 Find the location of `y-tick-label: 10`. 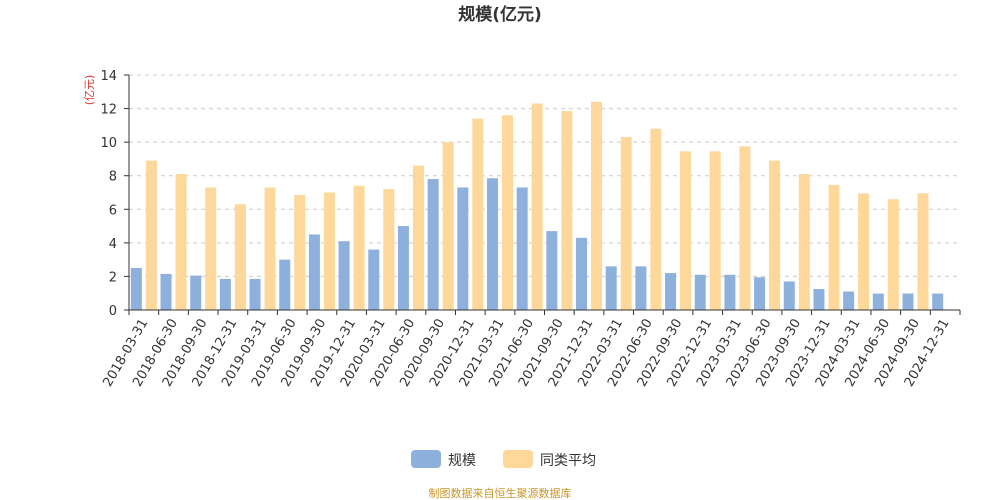

y-tick-label: 10 is located at coordinates (108, 143).